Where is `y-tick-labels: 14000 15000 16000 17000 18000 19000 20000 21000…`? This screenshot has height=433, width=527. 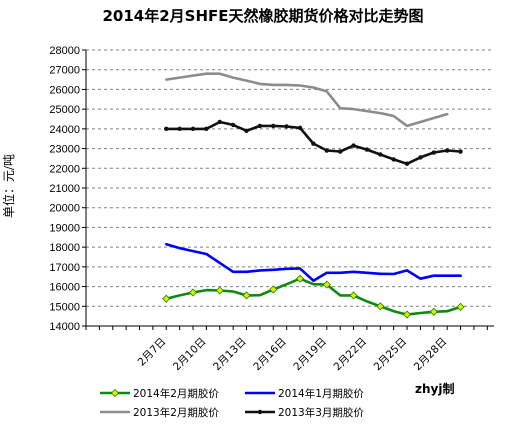 y-tick-labels: 14000 15000 16000 17000 18000 19000 20000 21000… is located at coordinates (64, 189).